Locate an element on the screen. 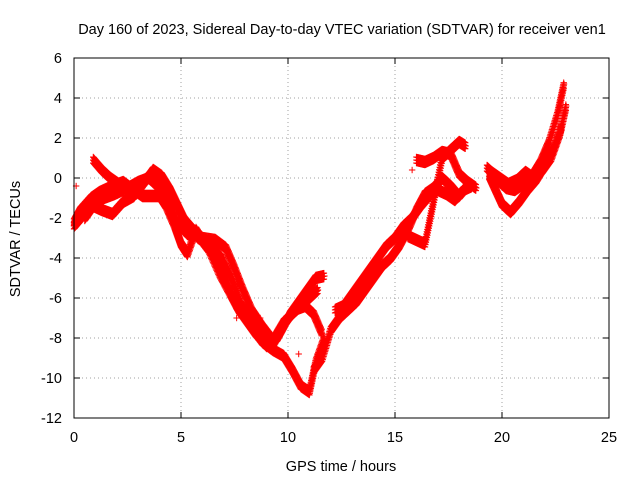 Image resolution: width=640 pixels, height=485 pixels. y-tick-label: 4 is located at coordinates (58, 99).